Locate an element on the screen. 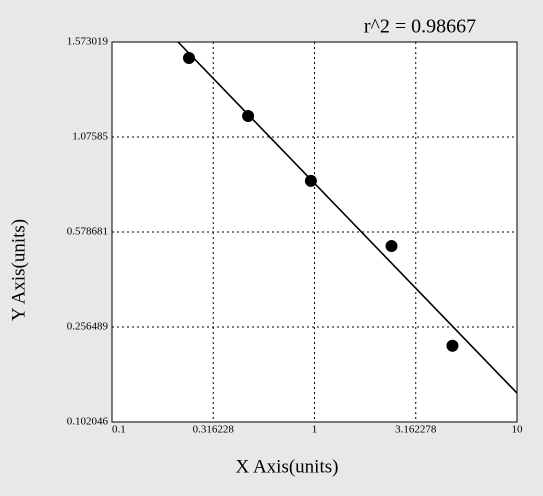 This screenshot has height=496, width=543. x-tick-label: 1 is located at coordinates (315, 430).